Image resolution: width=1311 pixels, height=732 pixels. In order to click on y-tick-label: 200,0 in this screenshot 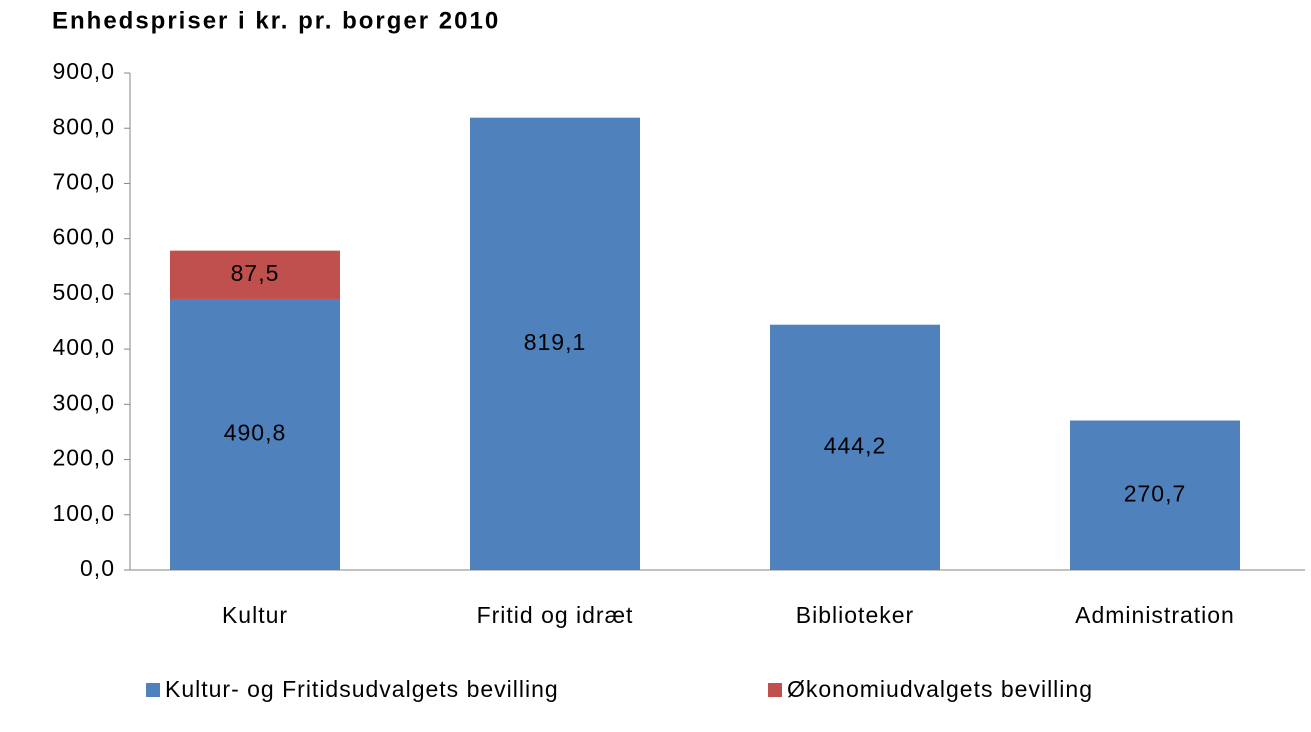, I will do `click(83, 458)`.